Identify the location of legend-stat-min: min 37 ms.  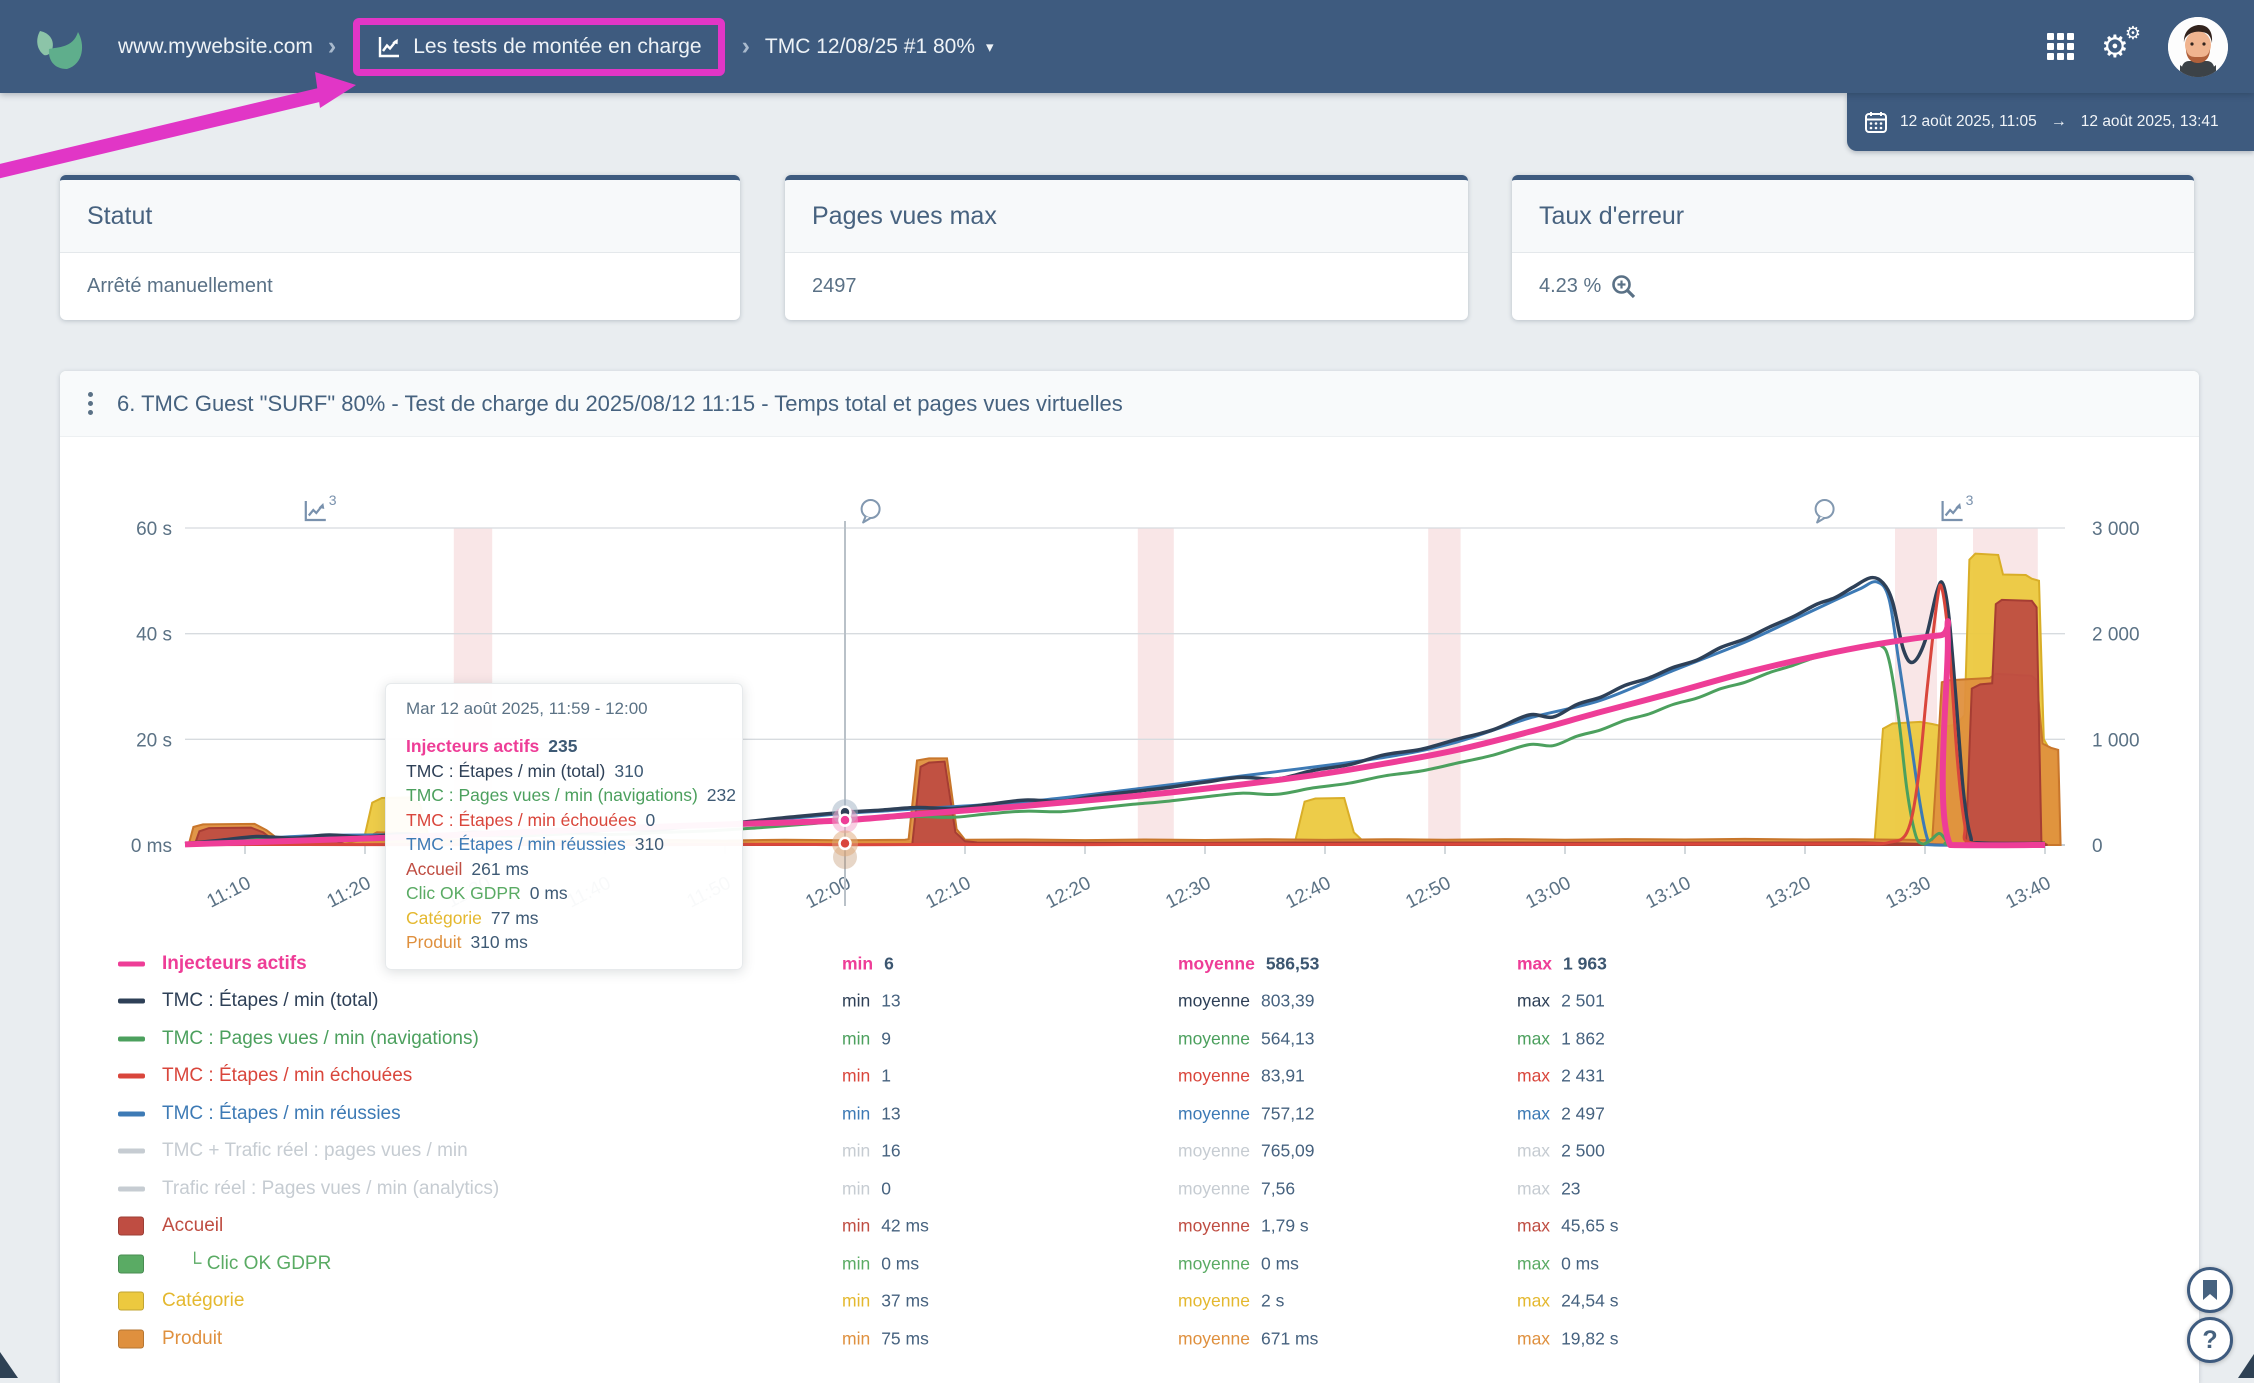
(885, 1301).